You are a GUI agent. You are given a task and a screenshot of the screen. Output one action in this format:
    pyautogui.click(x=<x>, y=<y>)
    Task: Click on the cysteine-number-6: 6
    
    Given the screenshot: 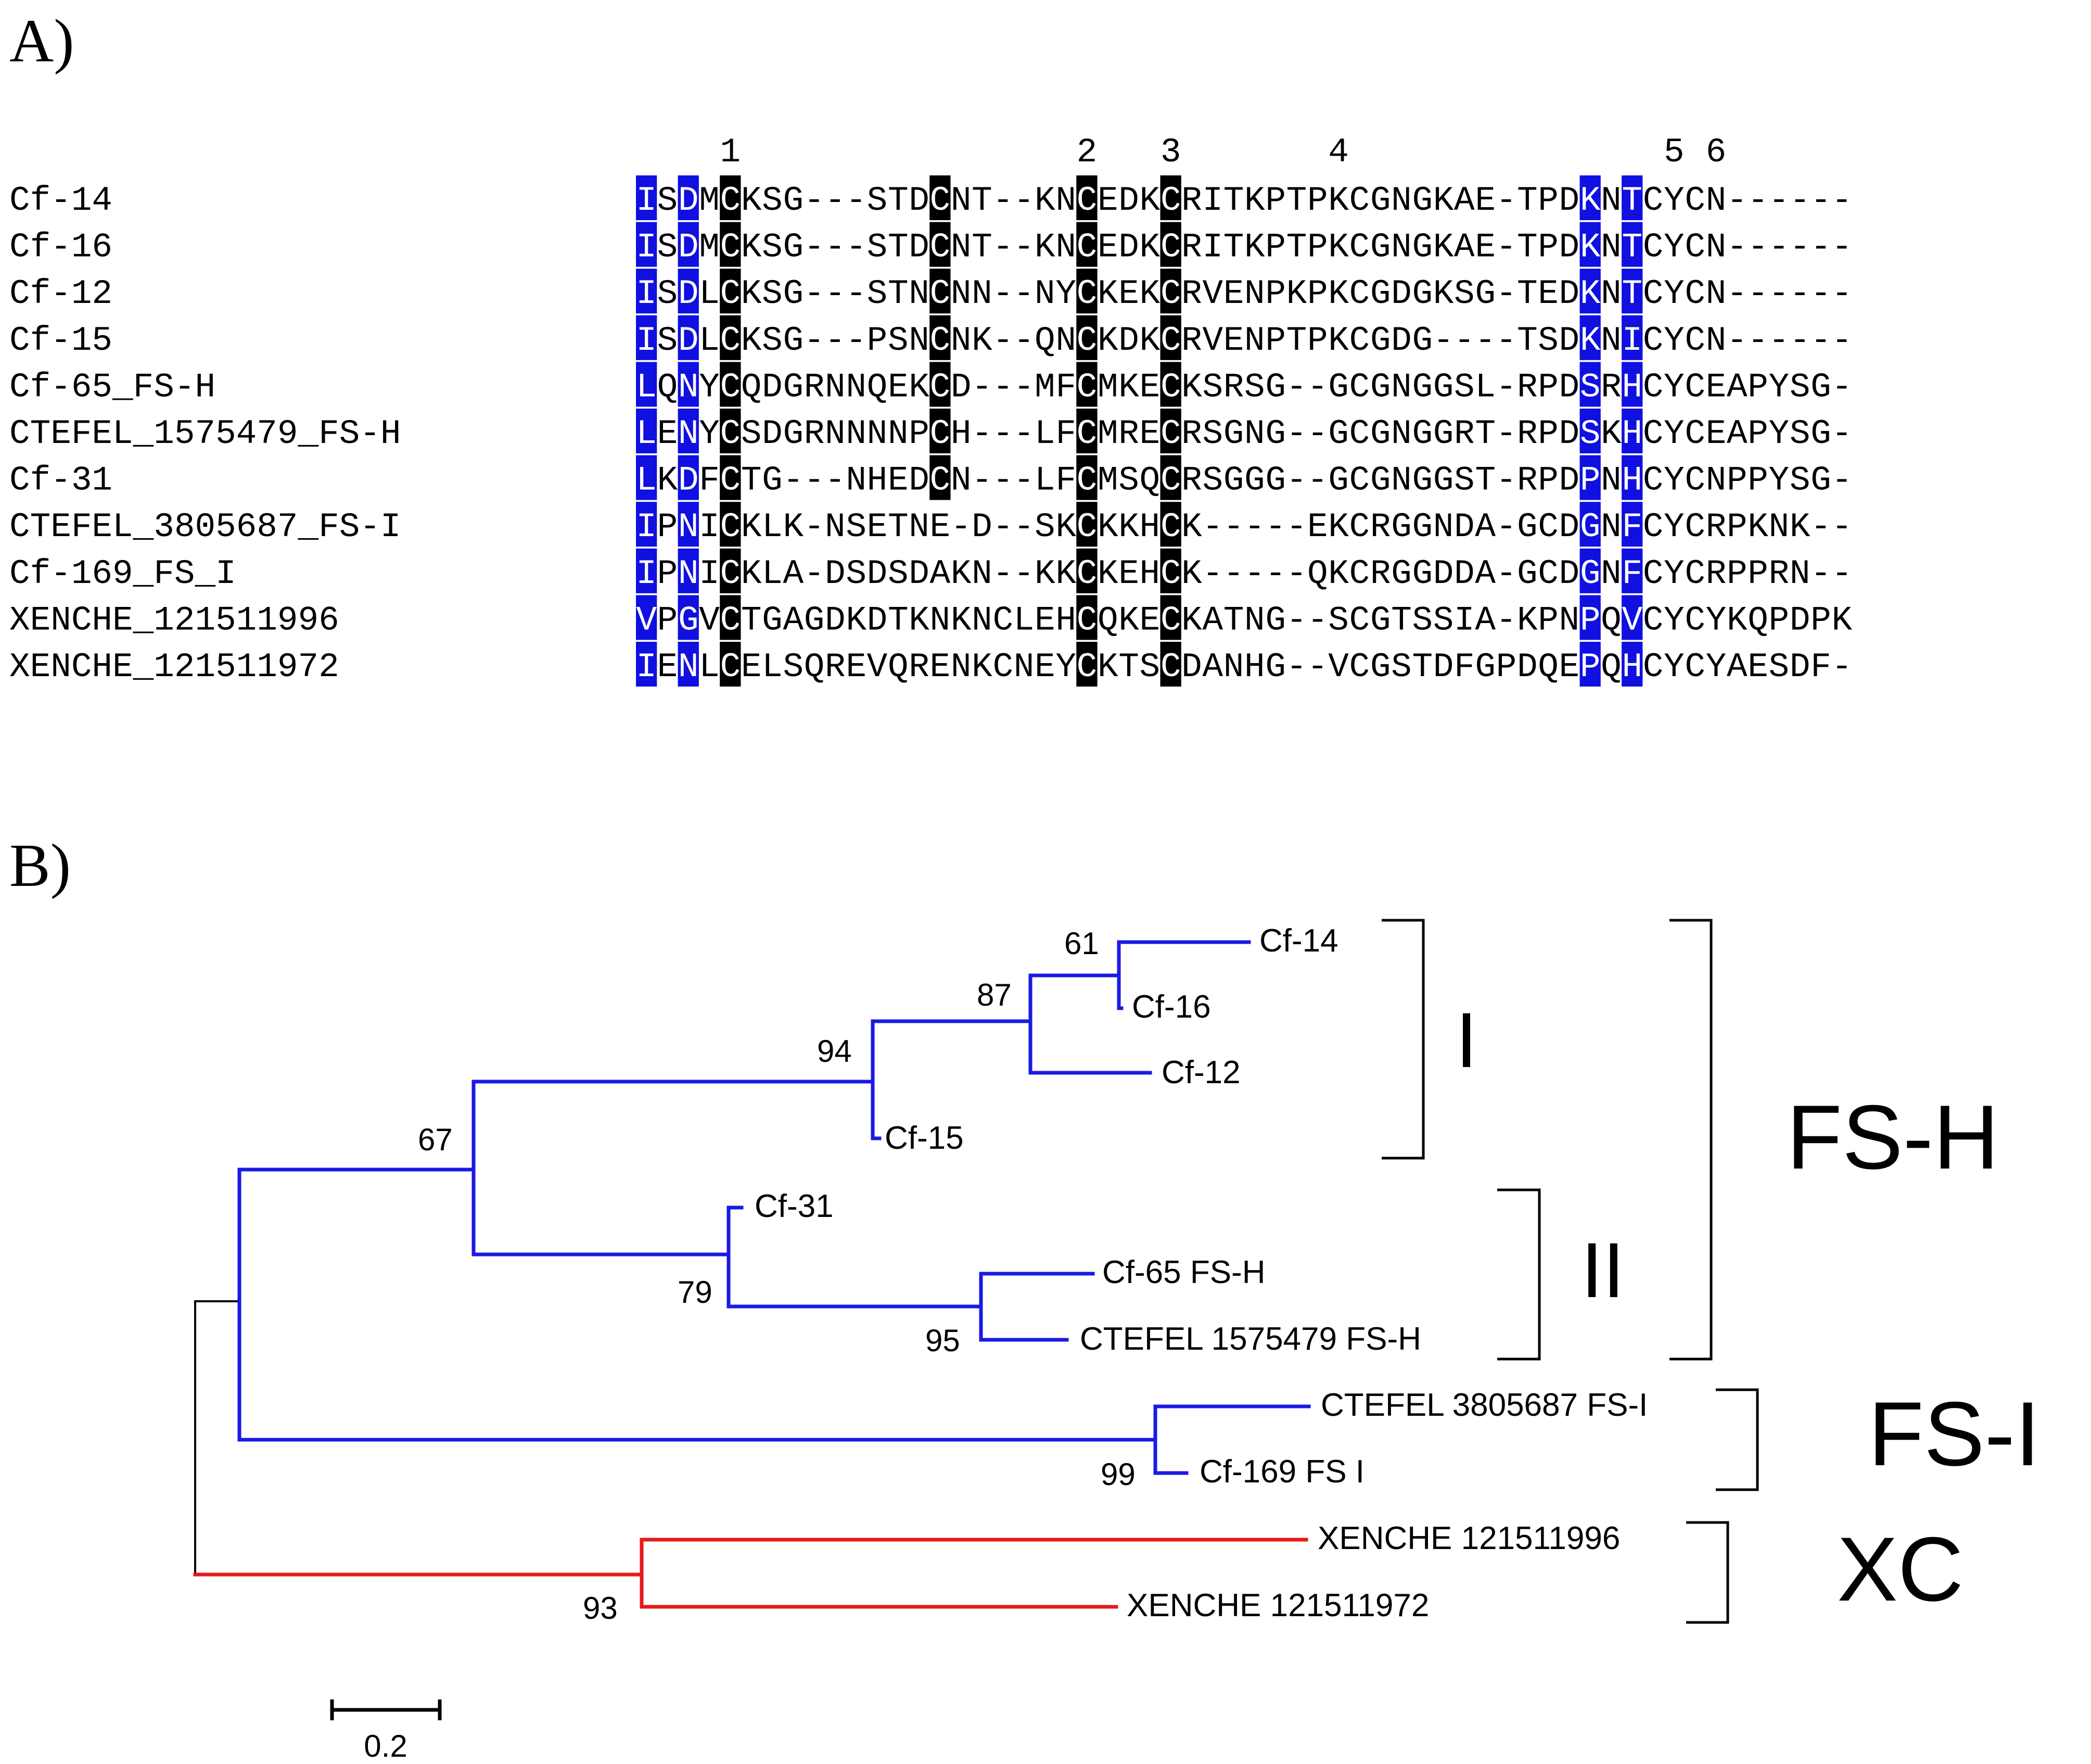 What is the action you would take?
    pyautogui.click(x=1717, y=152)
    